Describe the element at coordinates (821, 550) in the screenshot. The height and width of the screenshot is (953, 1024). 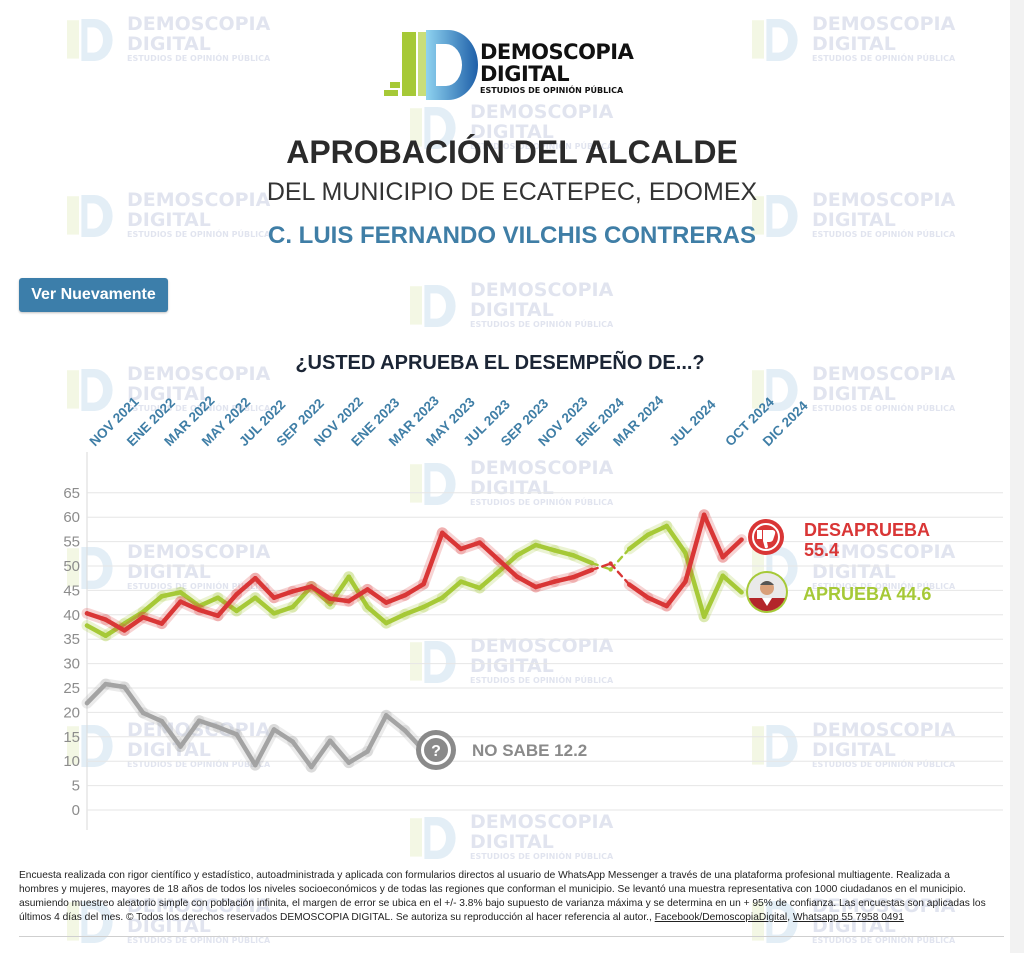
I see `desaprueba-value: 55.4` at that location.